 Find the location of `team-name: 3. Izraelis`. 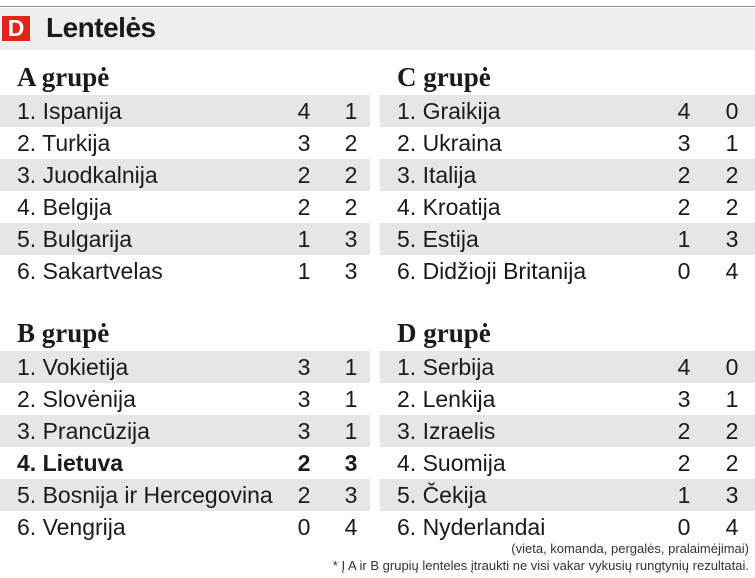

team-name: 3. Izraelis is located at coordinates (446, 431).